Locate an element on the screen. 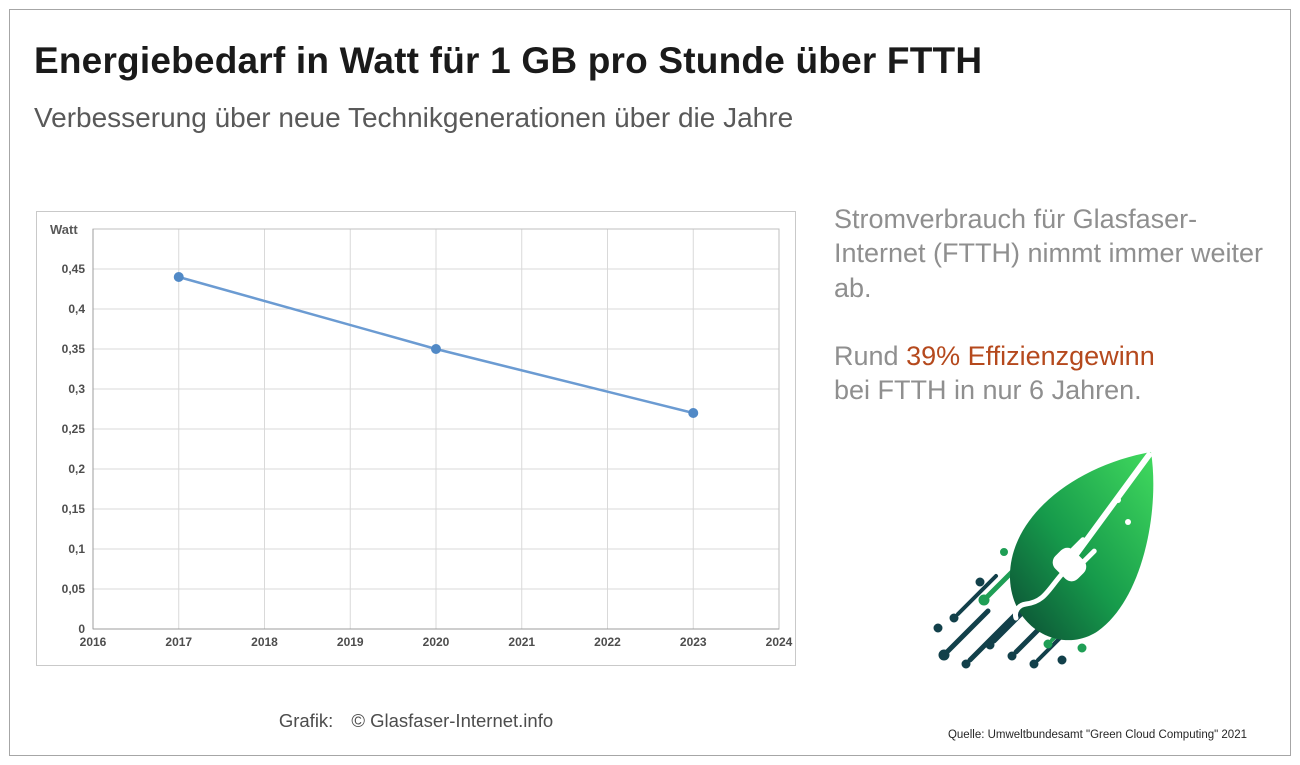  efficiency-suffix: bei FTTH in nur 6 Jahren. is located at coordinates (988, 390).